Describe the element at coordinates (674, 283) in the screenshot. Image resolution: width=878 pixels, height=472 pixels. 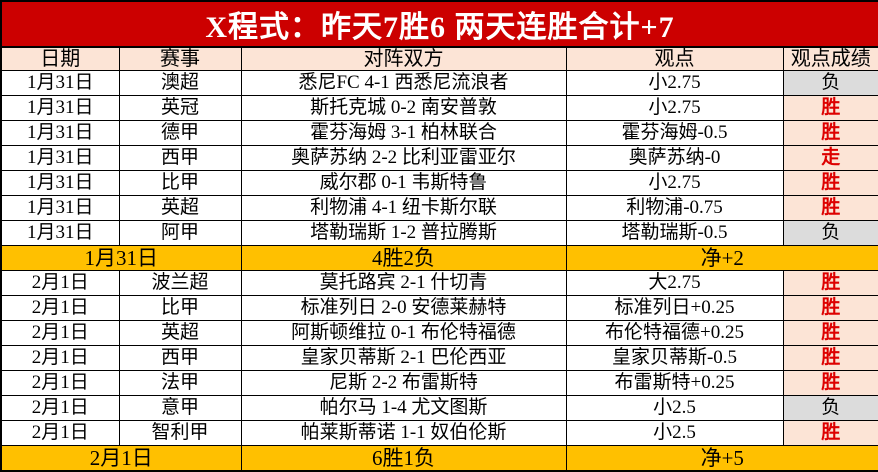
I see `pick-cell: 大2.75` at that location.